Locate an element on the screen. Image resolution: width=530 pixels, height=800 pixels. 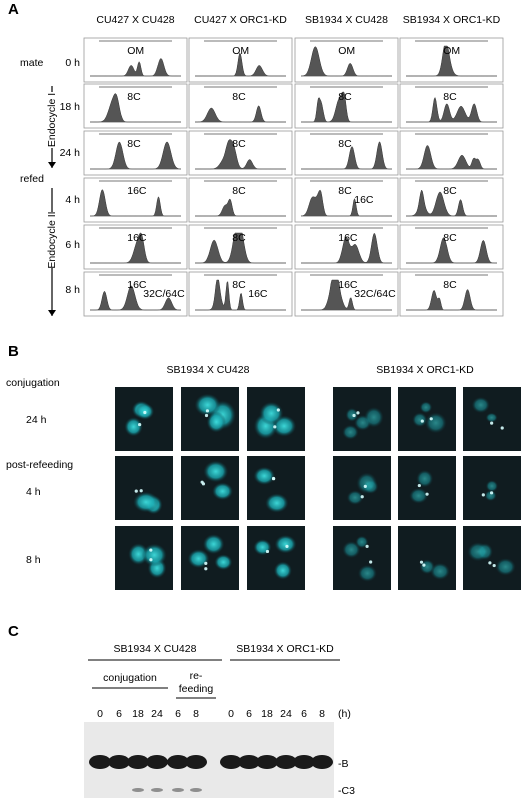
condition-label: conjugation is located at coordinates (130, 678).